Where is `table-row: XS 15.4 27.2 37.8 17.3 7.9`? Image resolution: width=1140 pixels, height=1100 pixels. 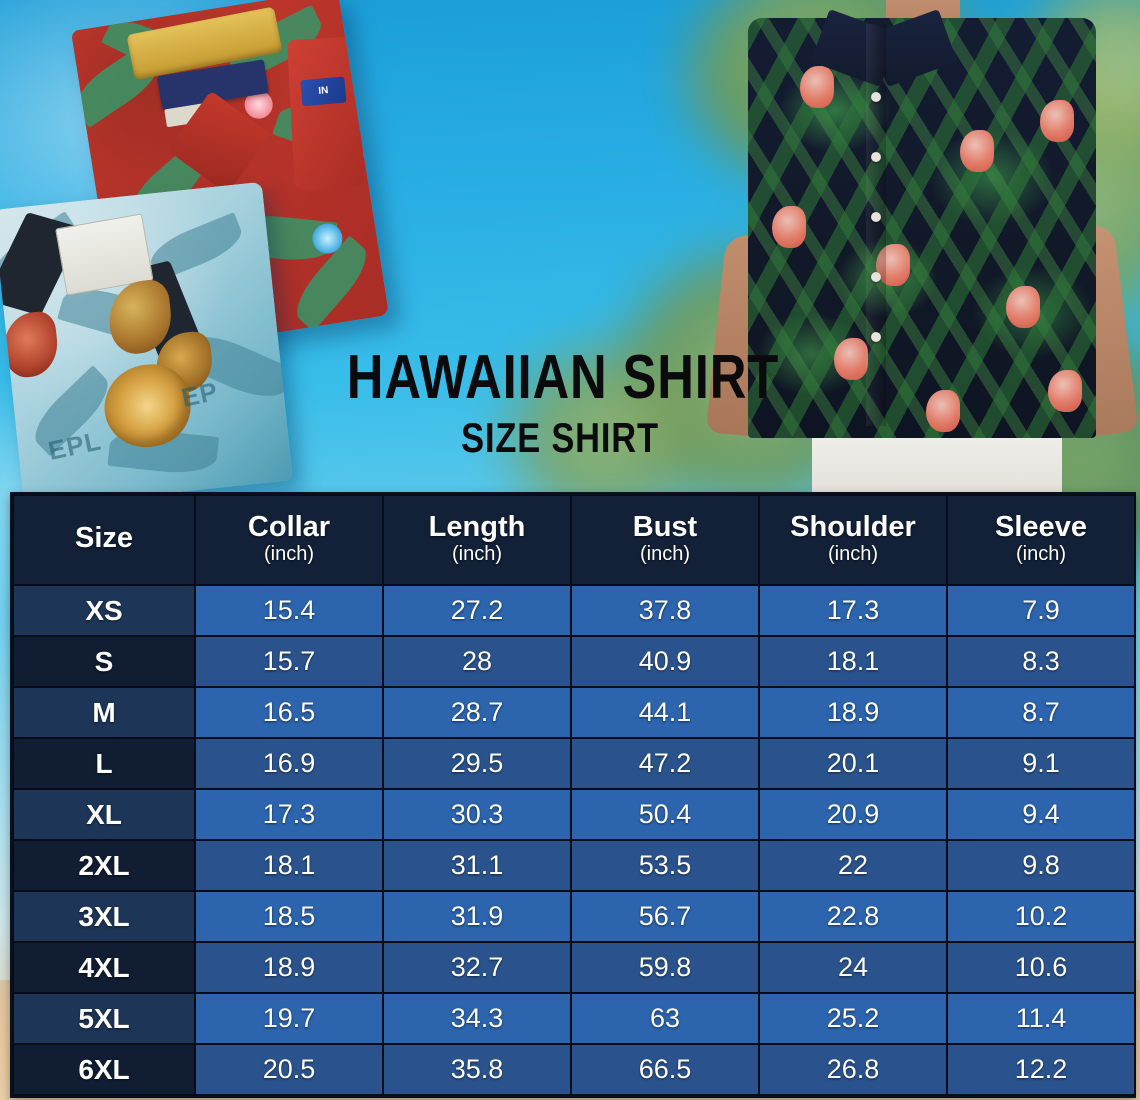
table-row: XS 15.4 27.2 37.8 17.3 7.9 is located at coordinates (574, 610).